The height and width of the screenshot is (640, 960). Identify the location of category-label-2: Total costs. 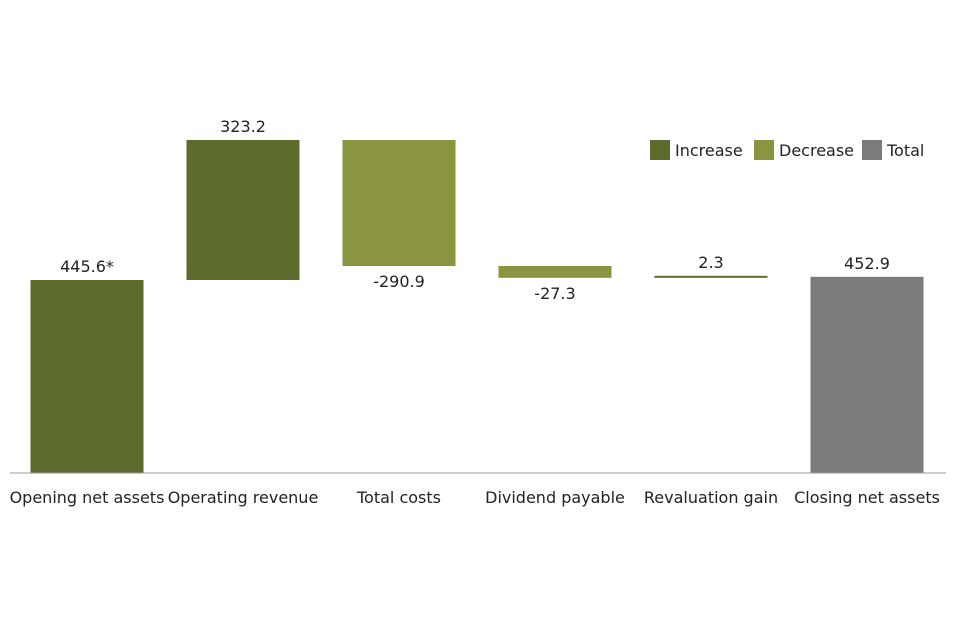
(398, 497).